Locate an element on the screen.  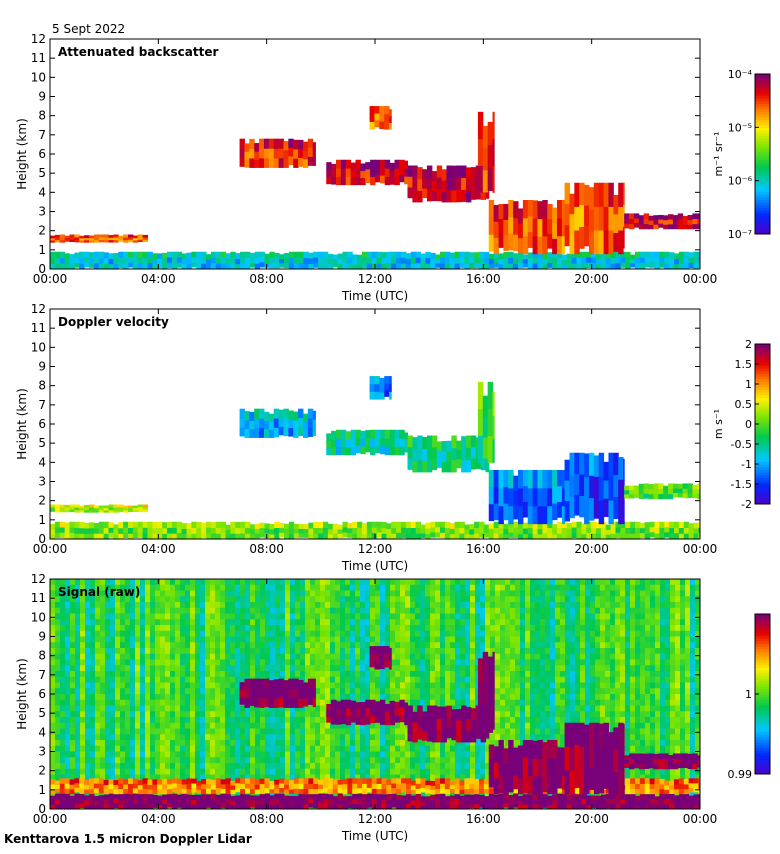
colorbar-tick-label: 2 is located at coordinates (748, 344).